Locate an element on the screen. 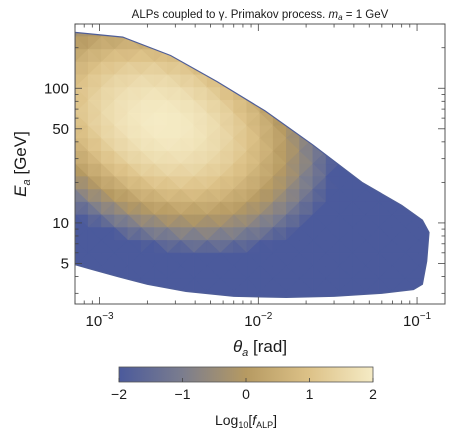  x-tick-label: 10⁻³ is located at coordinates (100, 320).